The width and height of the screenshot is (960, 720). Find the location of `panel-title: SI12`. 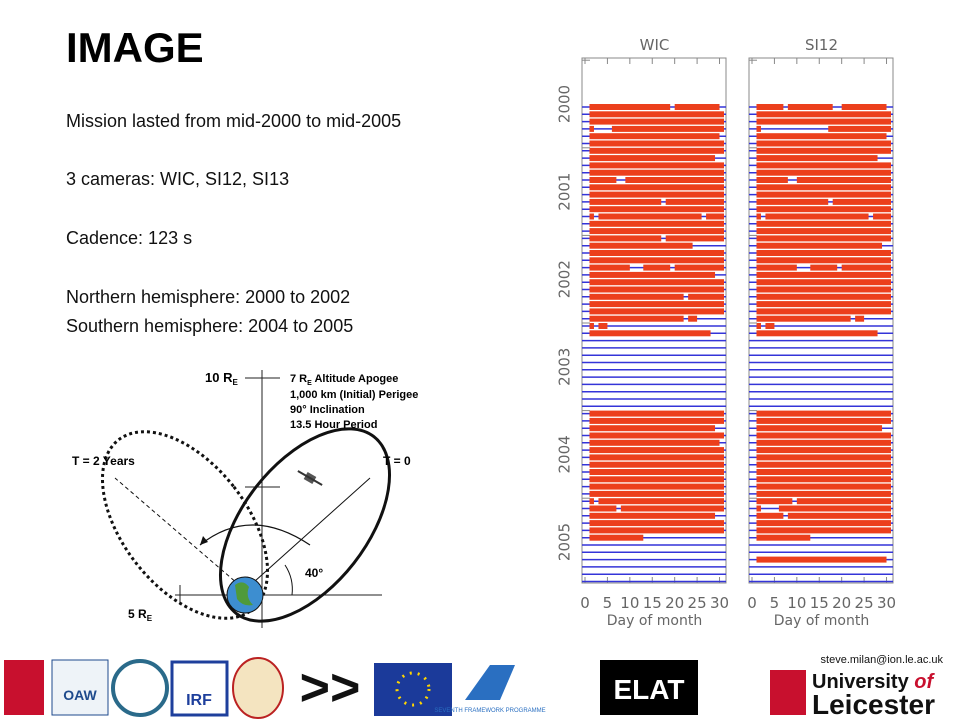

panel-title: SI12 is located at coordinates (821, 45).